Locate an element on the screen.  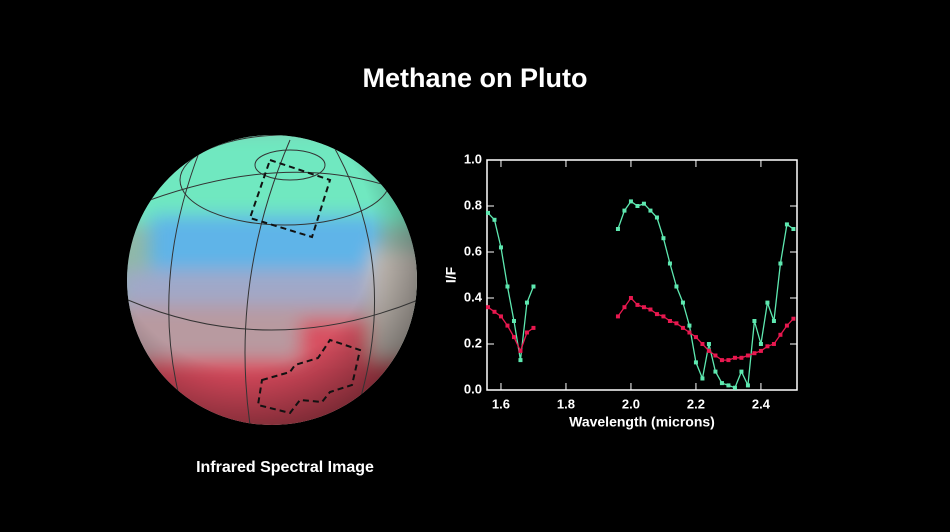
x-tick-label: 2.0 is located at coordinates (631, 403).